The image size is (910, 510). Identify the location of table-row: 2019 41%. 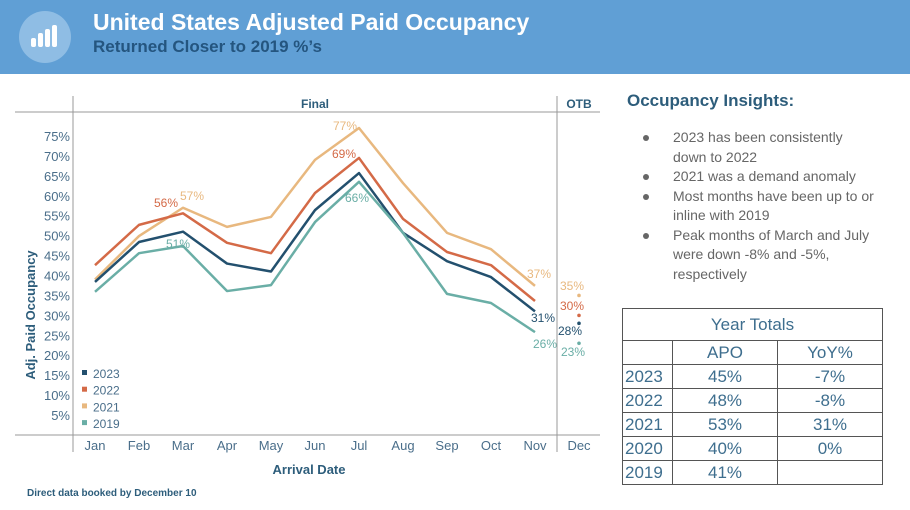
(752, 472).